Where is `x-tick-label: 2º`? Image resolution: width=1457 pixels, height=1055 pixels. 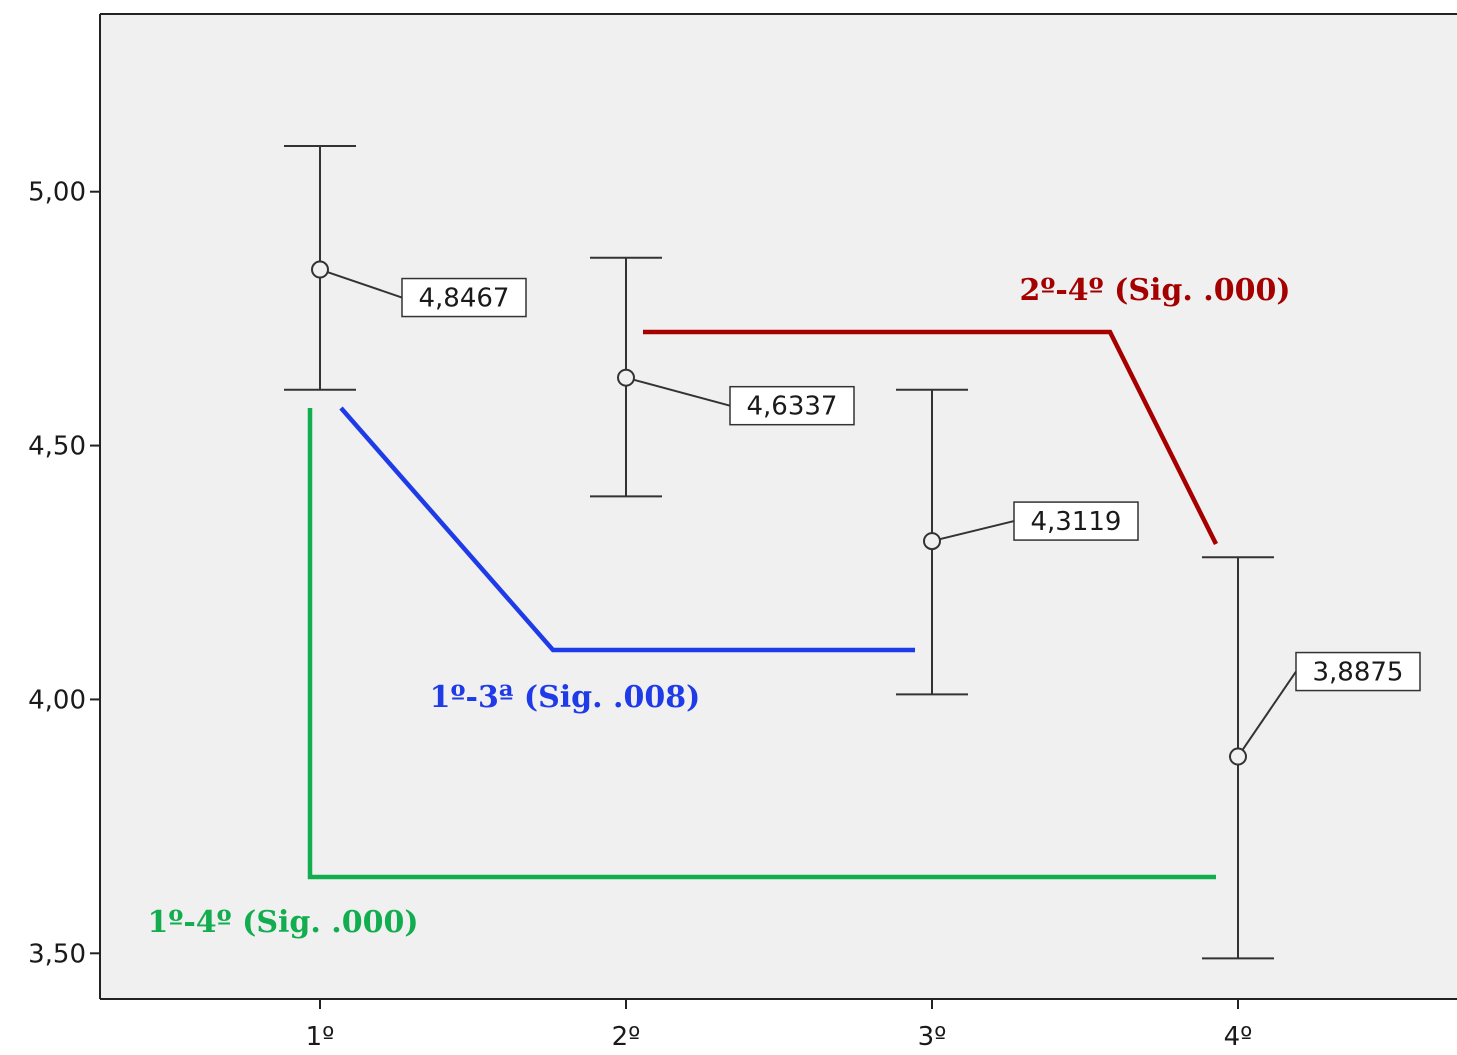
x-tick-label: 2º is located at coordinates (626, 1037).